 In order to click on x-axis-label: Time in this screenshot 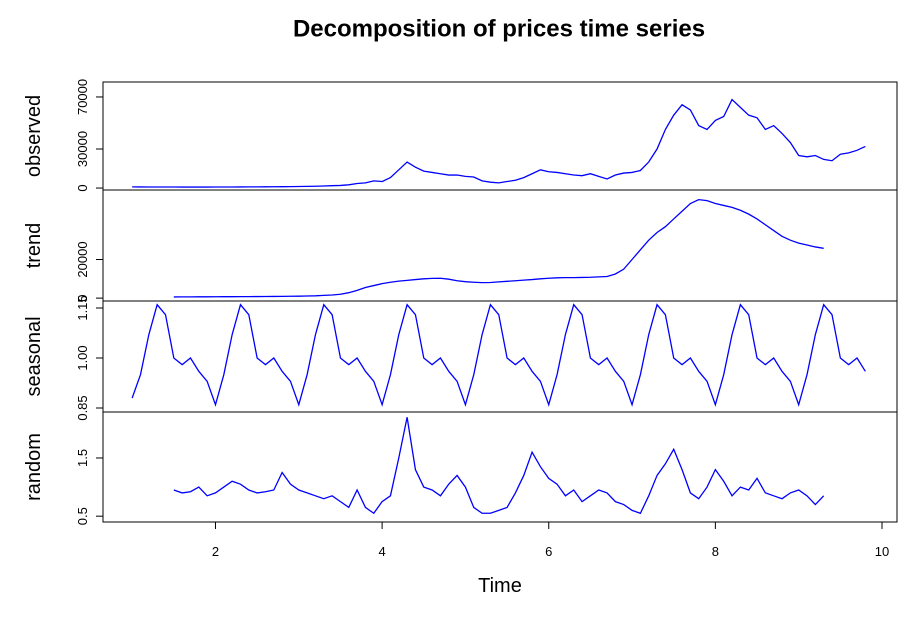, I will do `click(500, 586)`.